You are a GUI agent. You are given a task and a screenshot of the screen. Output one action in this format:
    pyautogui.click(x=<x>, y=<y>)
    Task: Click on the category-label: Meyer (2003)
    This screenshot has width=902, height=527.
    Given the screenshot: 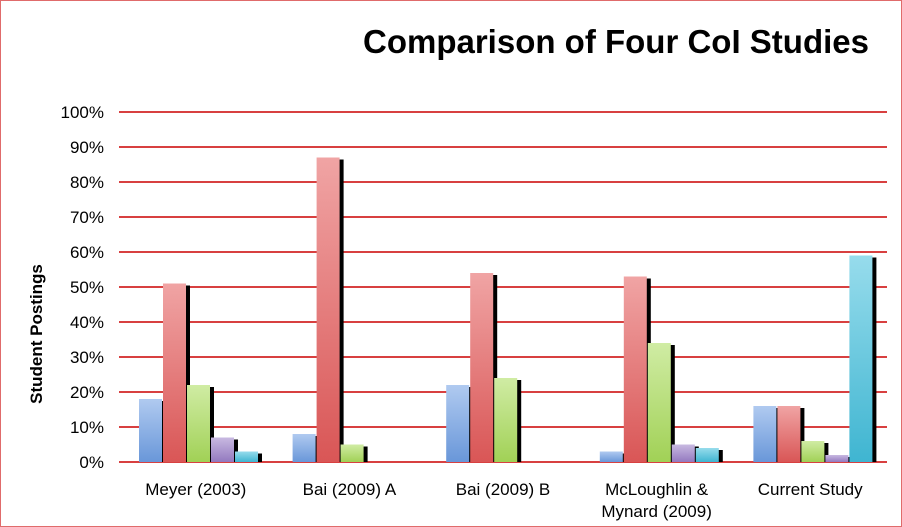 What is the action you would take?
    pyautogui.click(x=195, y=489)
    